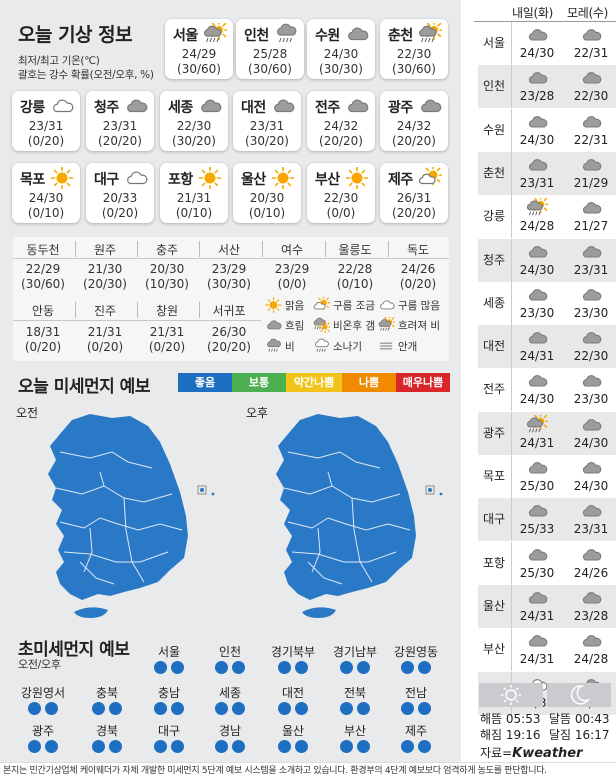 Image resolution: width=616 pixels, height=779 pixels. I want to click on city-name: 춘천, so click(400, 36).